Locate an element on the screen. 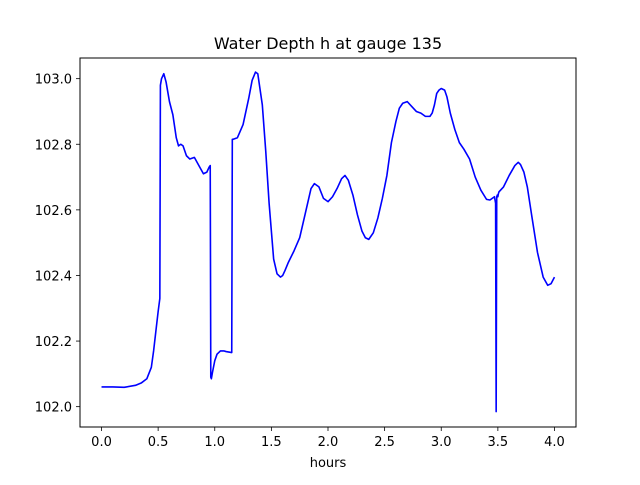 Image resolution: width=640 pixels, height=485 pixels. y-tick-label: 102.4 is located at coordinates (53, 276).